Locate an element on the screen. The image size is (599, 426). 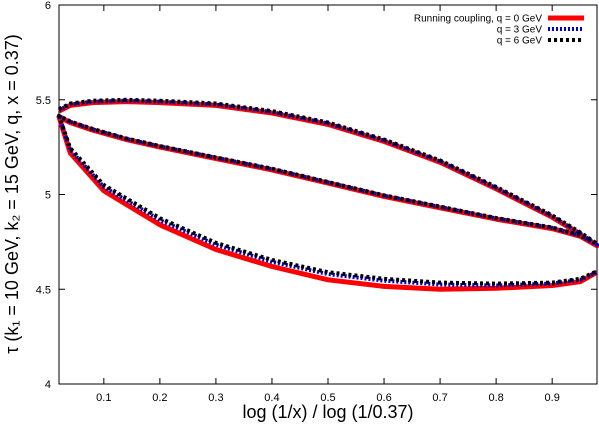
y-tick-label: 5.5 is located at coordinates (43, 101).